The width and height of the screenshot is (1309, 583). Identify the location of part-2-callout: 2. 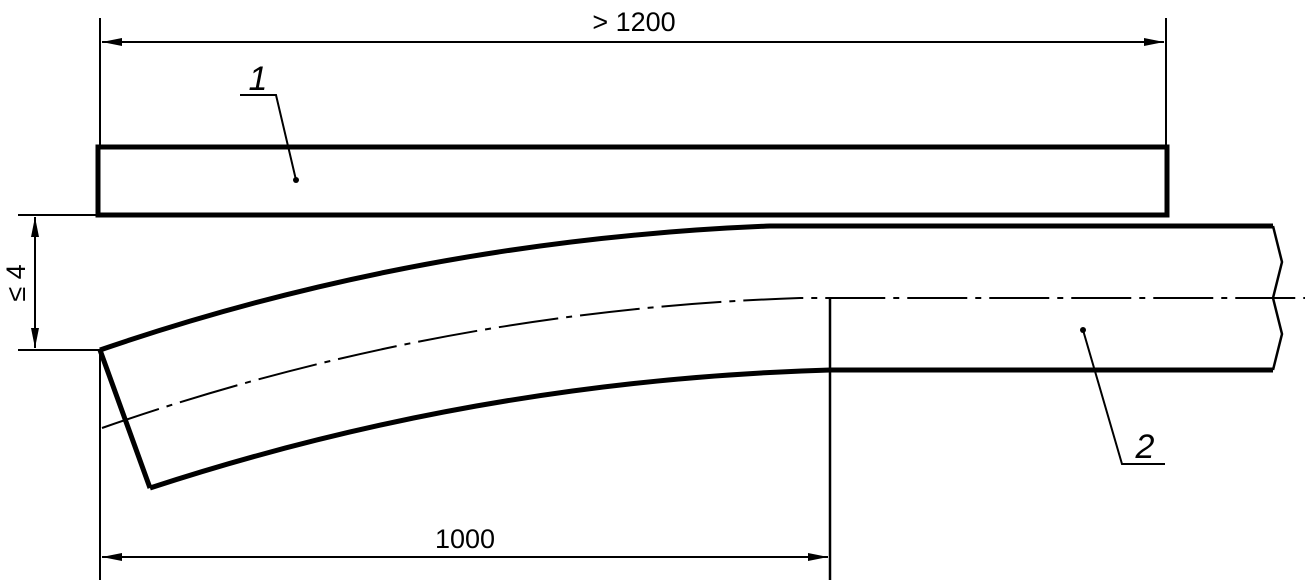
(1122, 396).